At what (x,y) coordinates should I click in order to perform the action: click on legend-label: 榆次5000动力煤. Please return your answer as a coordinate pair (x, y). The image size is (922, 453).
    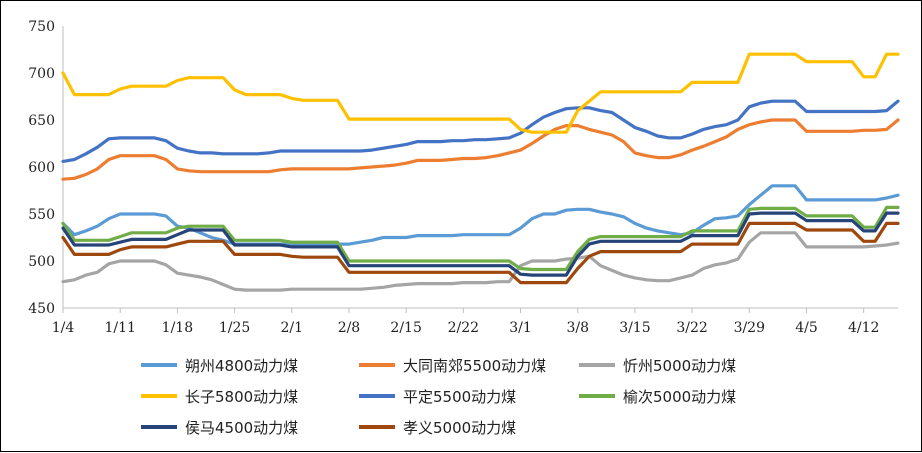
    Looking at the image, I should click on (679, 397).